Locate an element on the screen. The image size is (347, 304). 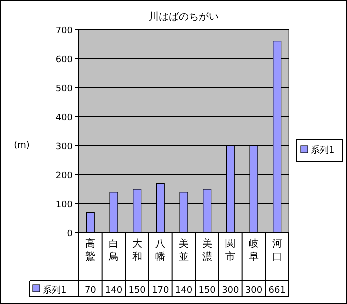
x-tick-label: 白鳥 is located at coordinates (113, 250).